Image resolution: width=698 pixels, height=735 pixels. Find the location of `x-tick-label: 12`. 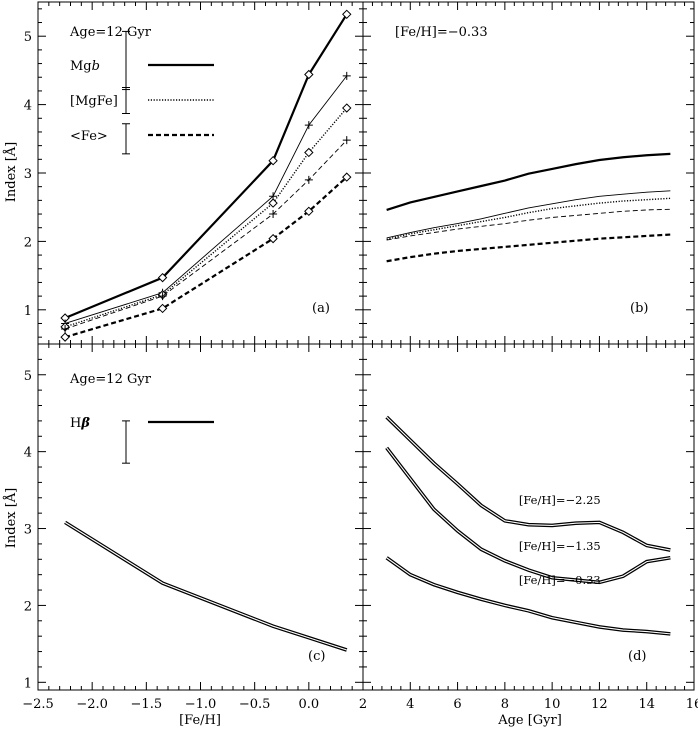

x-tick-label: 12 is located at coordinates (599, 704).